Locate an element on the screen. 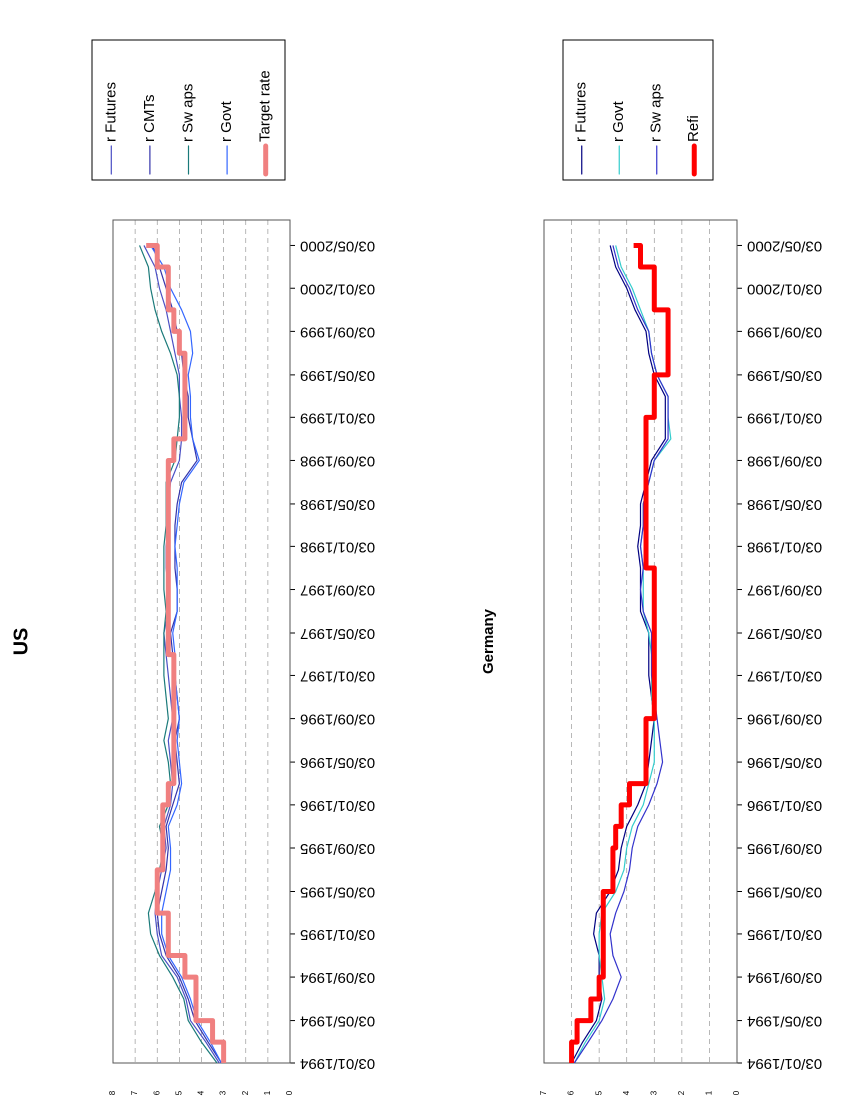 This screenshot has height=1104, width=867. legend-label: Target rate is located at coordinates (265, 106).